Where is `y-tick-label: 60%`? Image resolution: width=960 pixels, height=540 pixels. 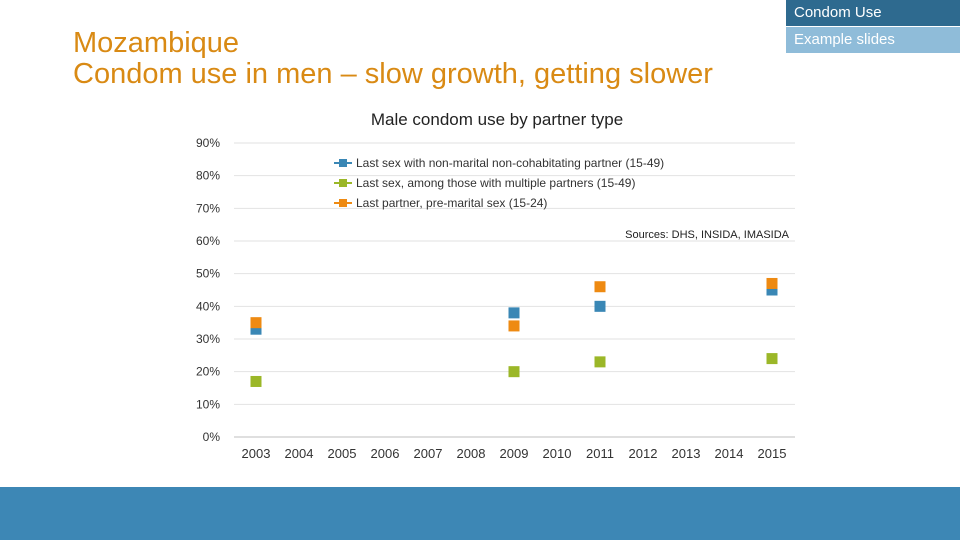
y-tick-label: 60% is located at coordinates (208, 241).